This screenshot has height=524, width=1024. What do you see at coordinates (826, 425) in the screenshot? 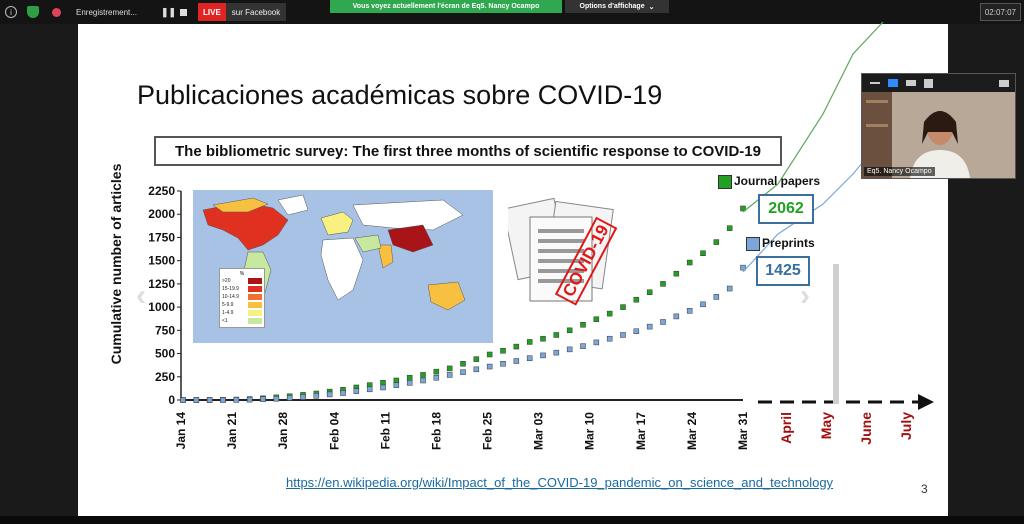
I see `future-month-label: May` at bounding box center [826, 425].